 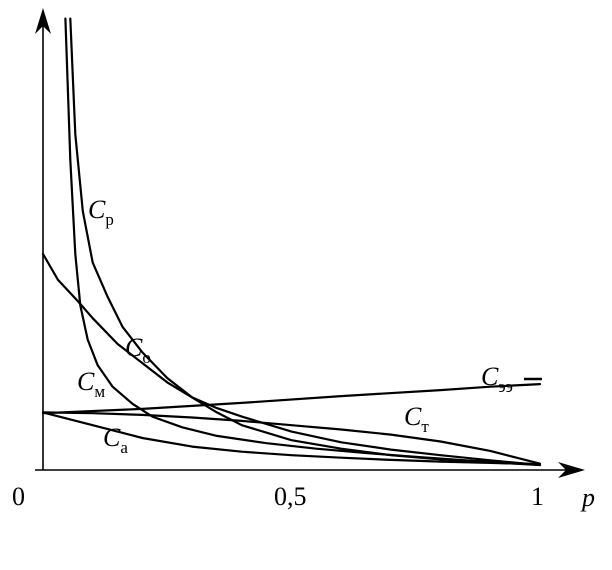 I want to click on x-axis-arrow, so click(x=571, y=470).